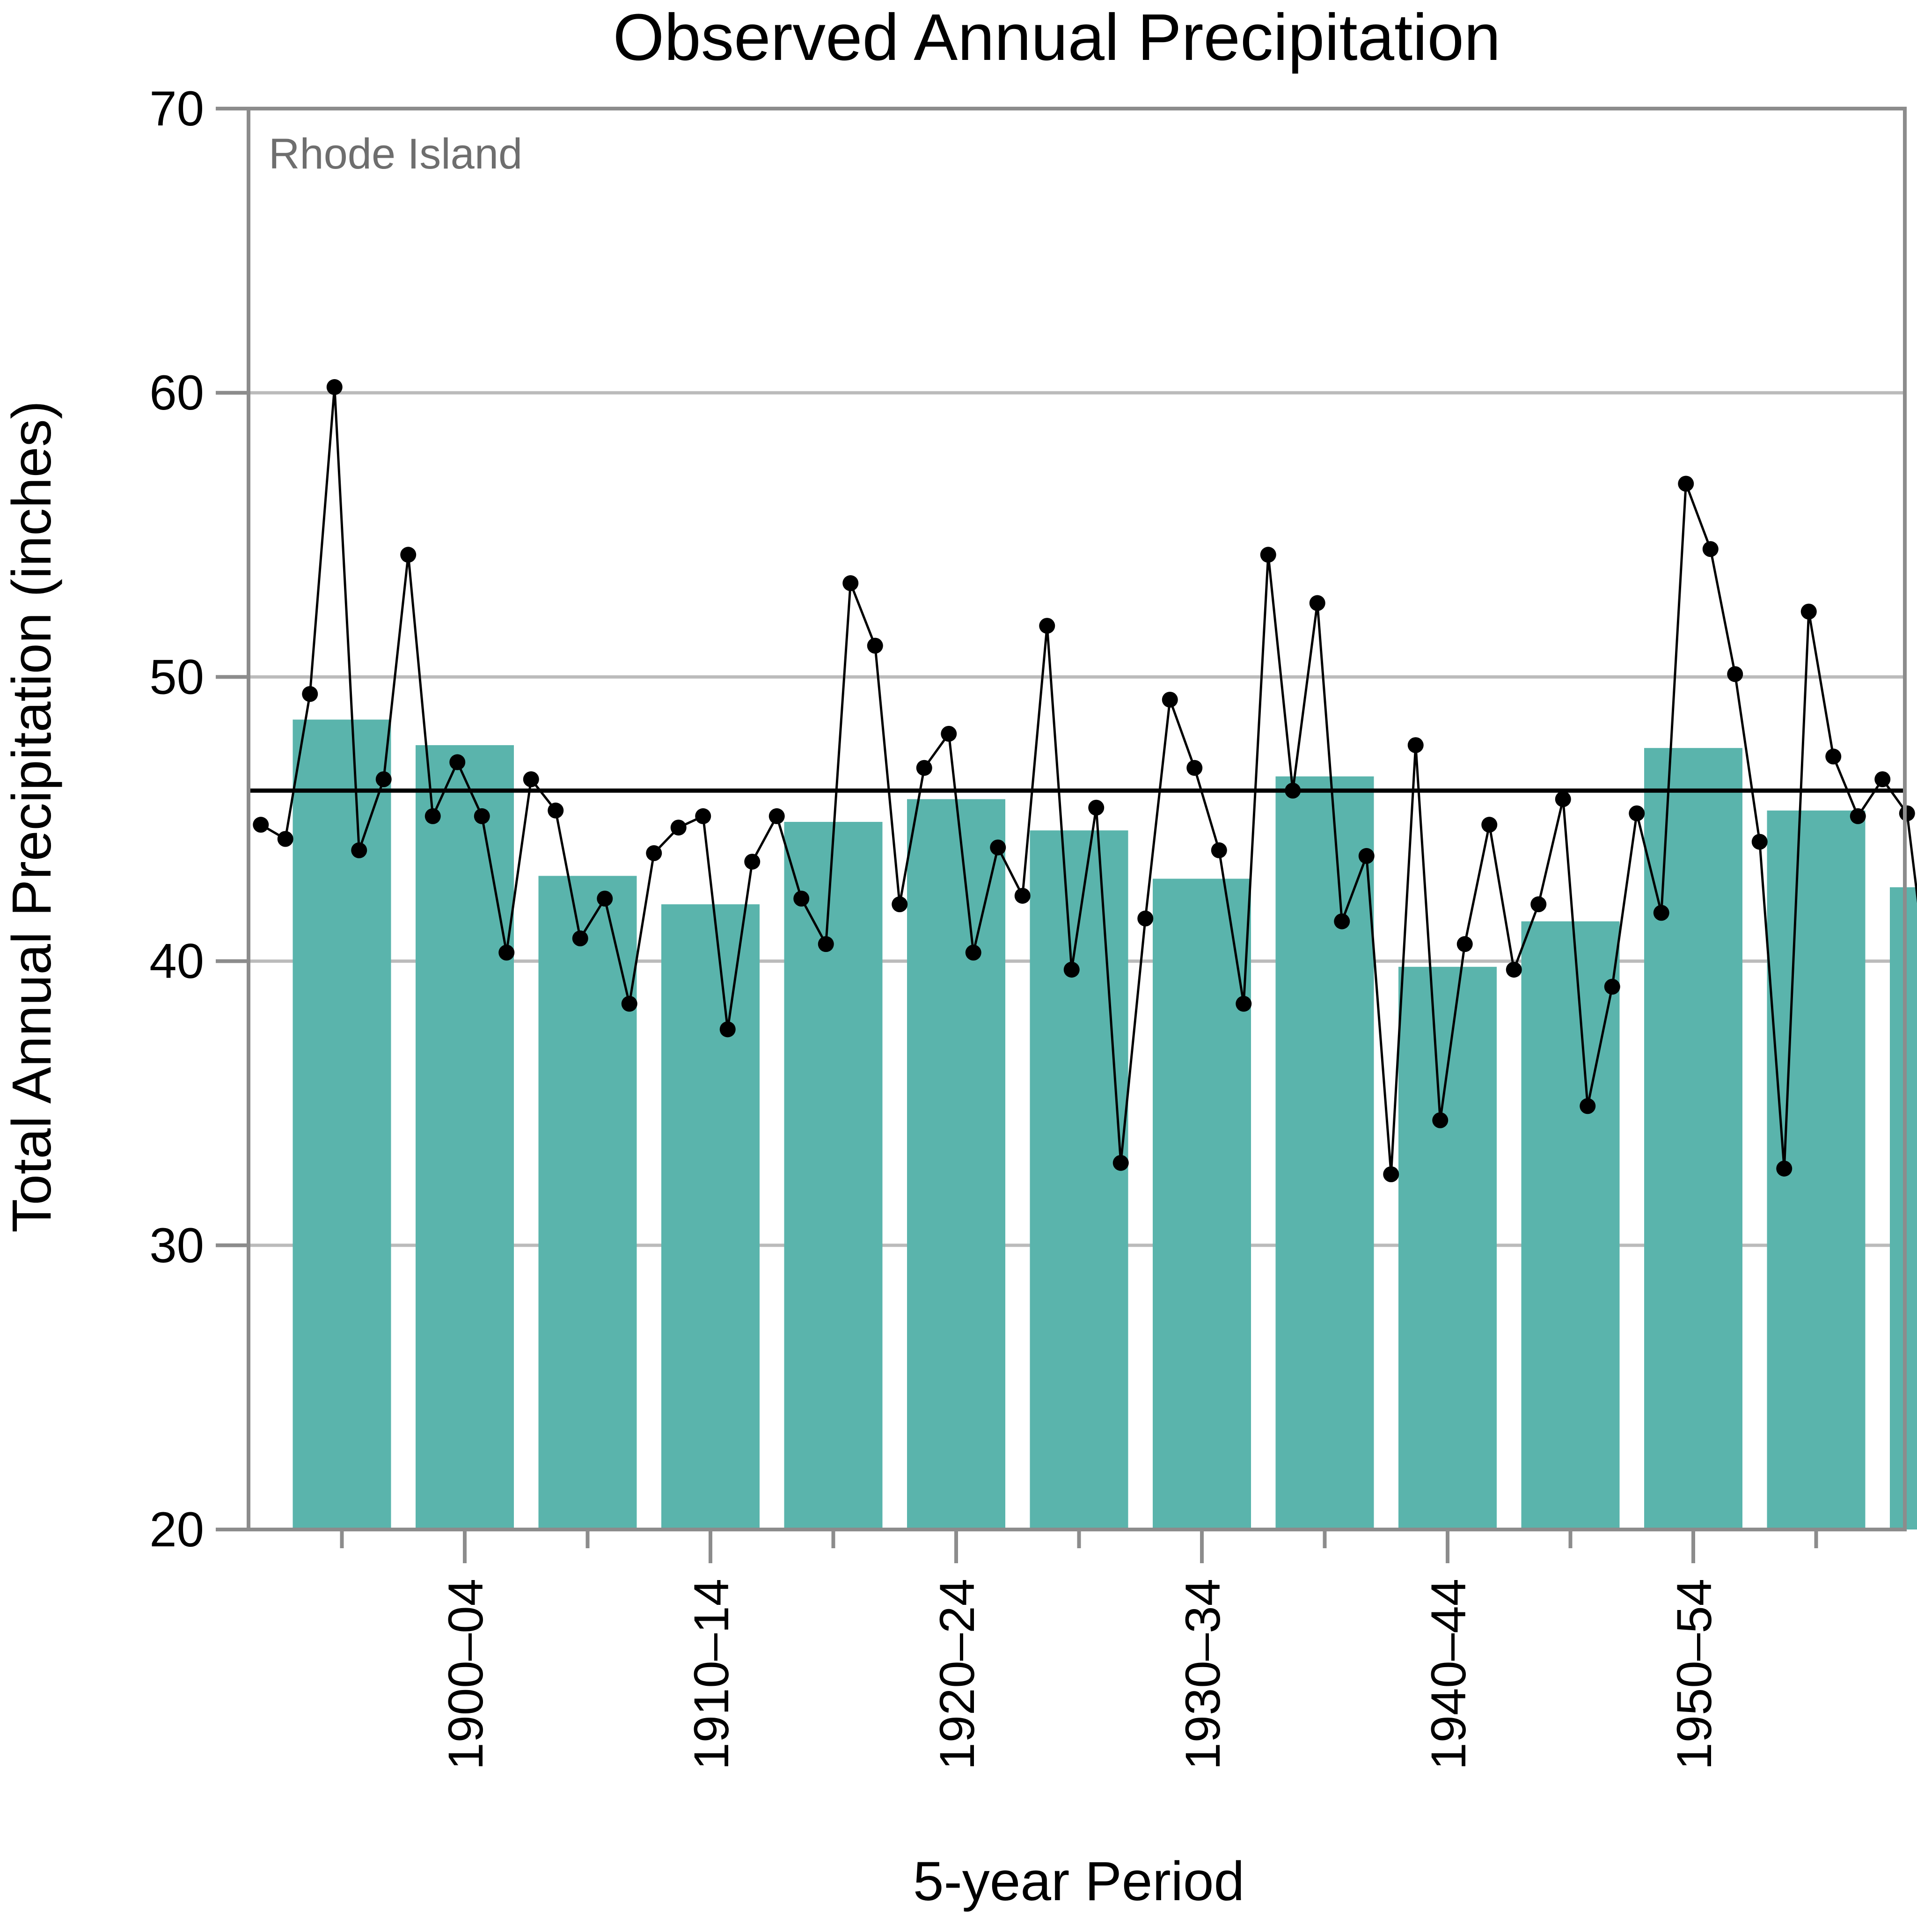 The image size is (1917, 1932). Describe the element at coordinates (900, 904) in the screenshot. I see `point-1921` at that location.